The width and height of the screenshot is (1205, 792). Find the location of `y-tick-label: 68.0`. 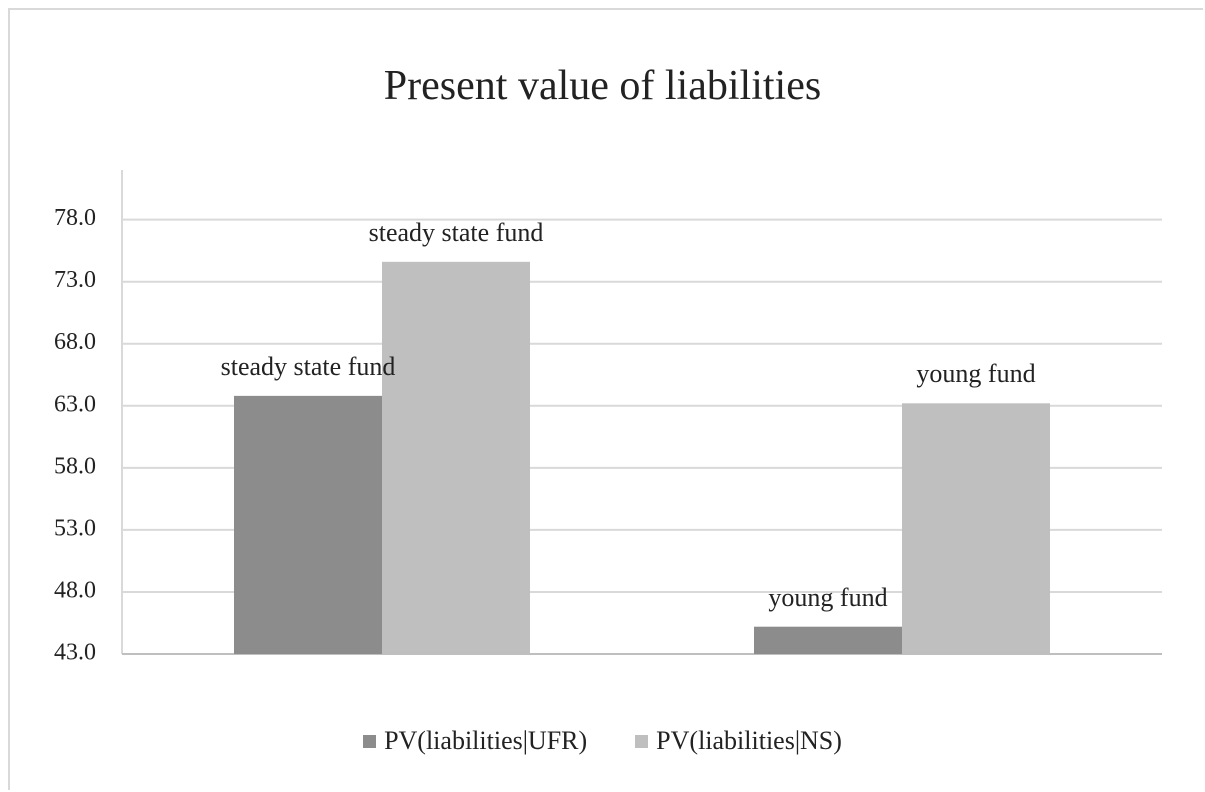

y-tick-label: 68.0 is located at coordinates (75, 342).